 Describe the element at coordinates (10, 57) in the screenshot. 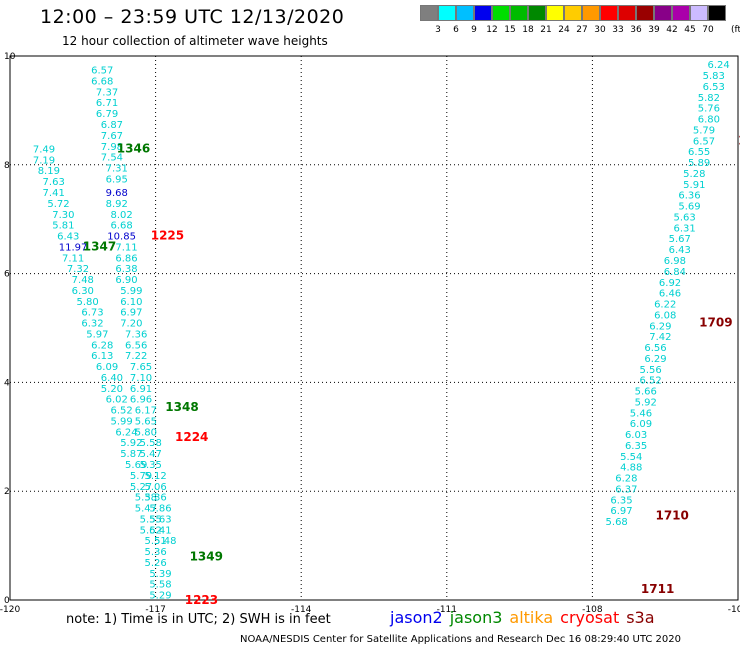

I see `latitude-tick-label: 10` at that location.